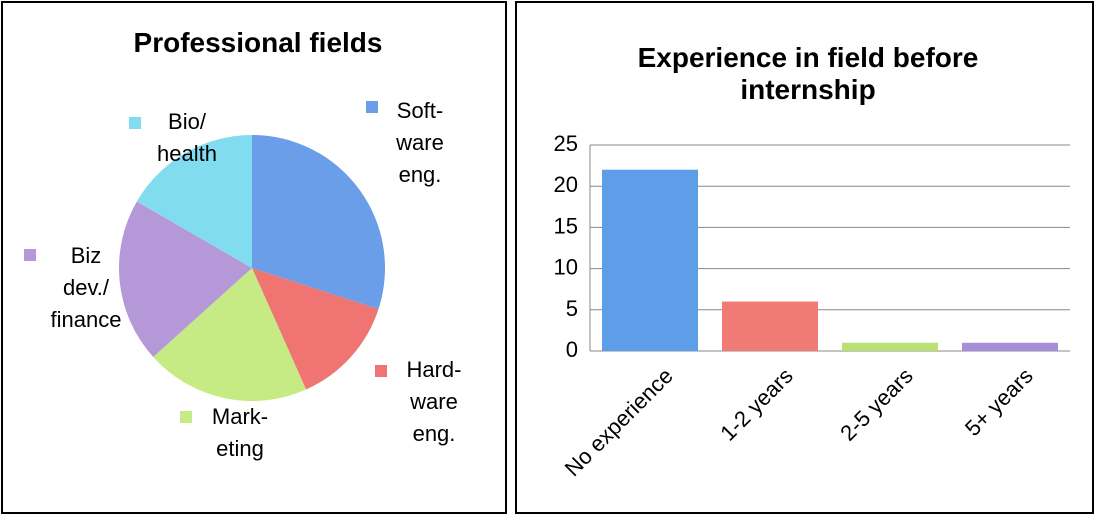  What do you see at coordinates (86, 287) in the screenshot?
I see `legend-label: Biz dev./finance` at bounding box center [86, 287].